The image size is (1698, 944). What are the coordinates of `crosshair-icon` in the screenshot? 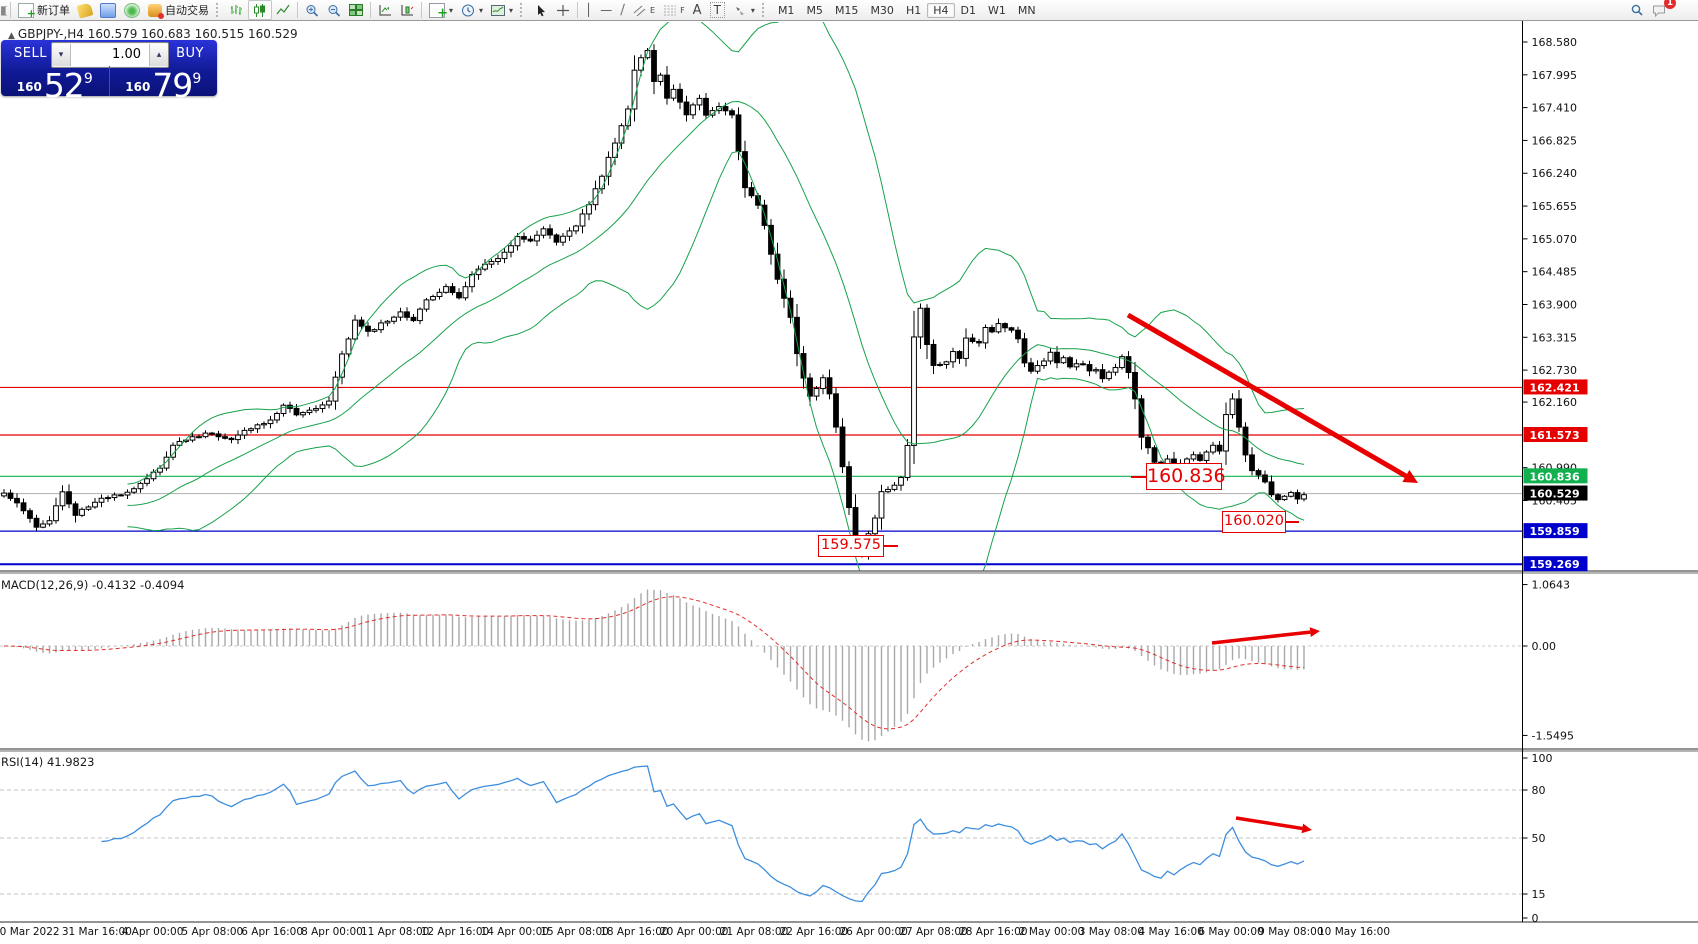 It's located at (563, 10).